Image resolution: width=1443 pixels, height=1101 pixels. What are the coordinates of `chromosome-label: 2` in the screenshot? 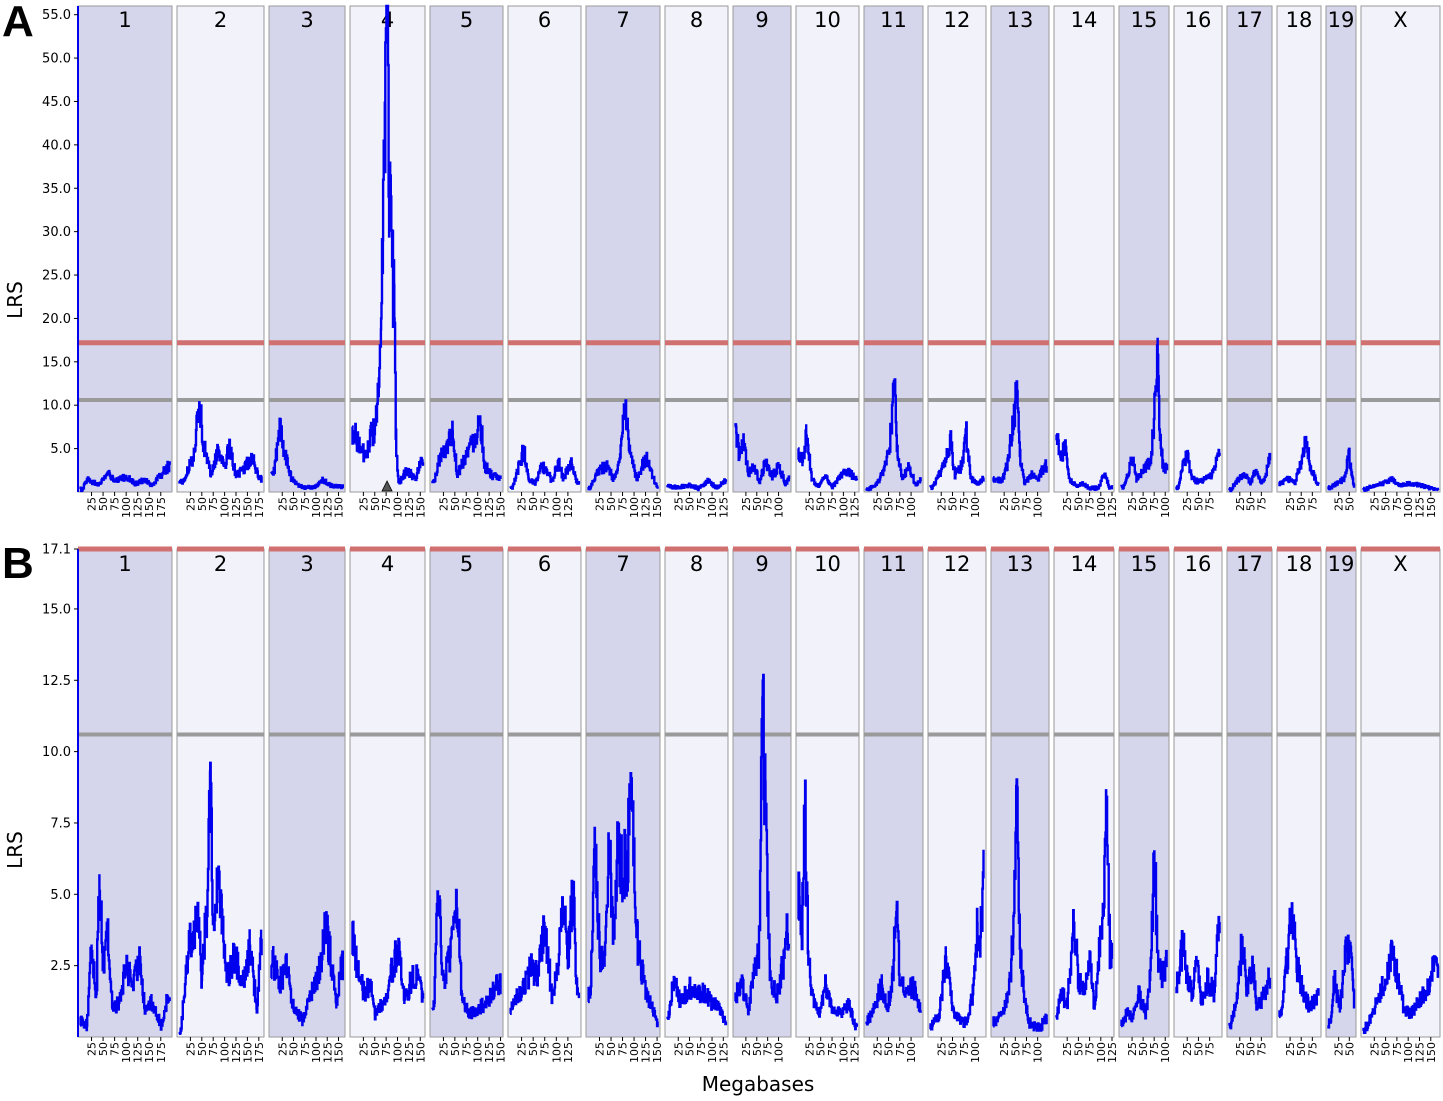 It's located at (220, 564).